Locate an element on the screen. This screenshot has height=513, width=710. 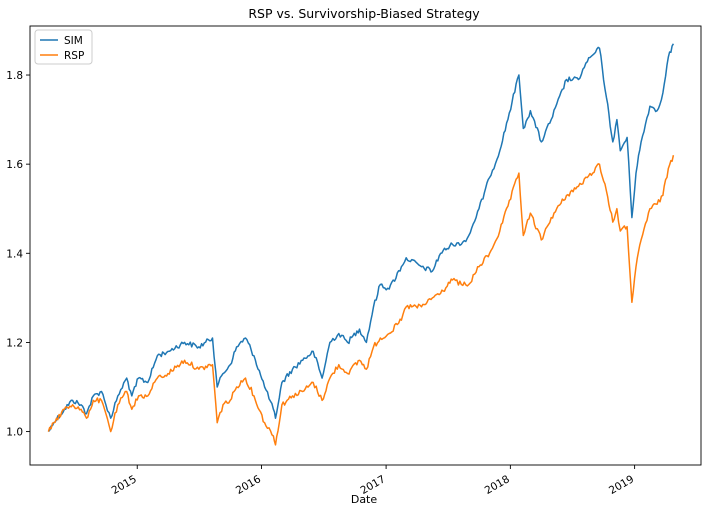
y-tick-label: 1.0 is located at coordinates (14, 433).